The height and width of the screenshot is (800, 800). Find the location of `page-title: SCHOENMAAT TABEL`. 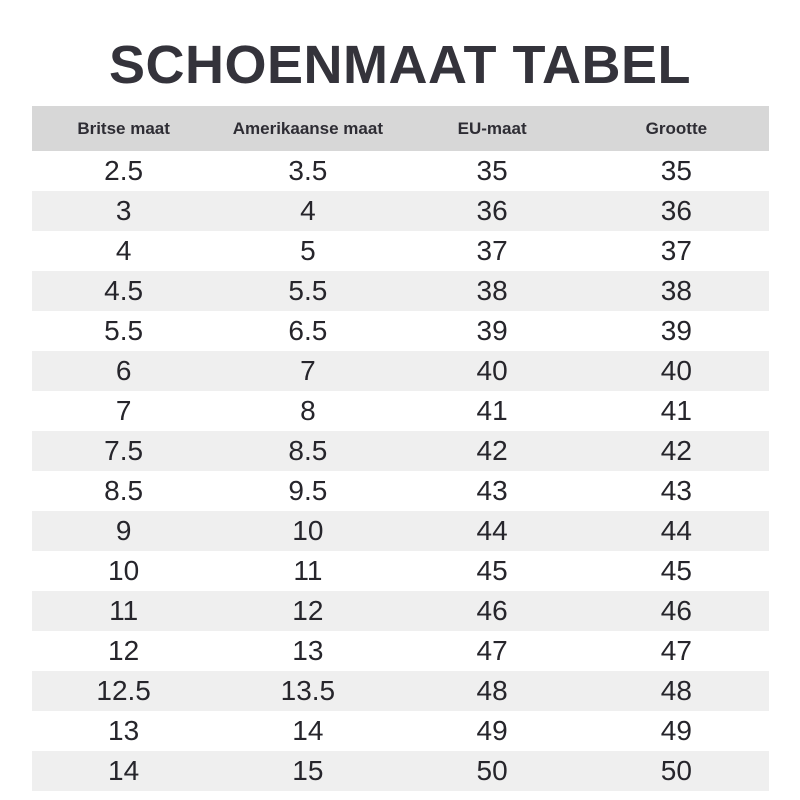

page-title: SCHOENMAAT TABEL is located at coordinates (400, 65).